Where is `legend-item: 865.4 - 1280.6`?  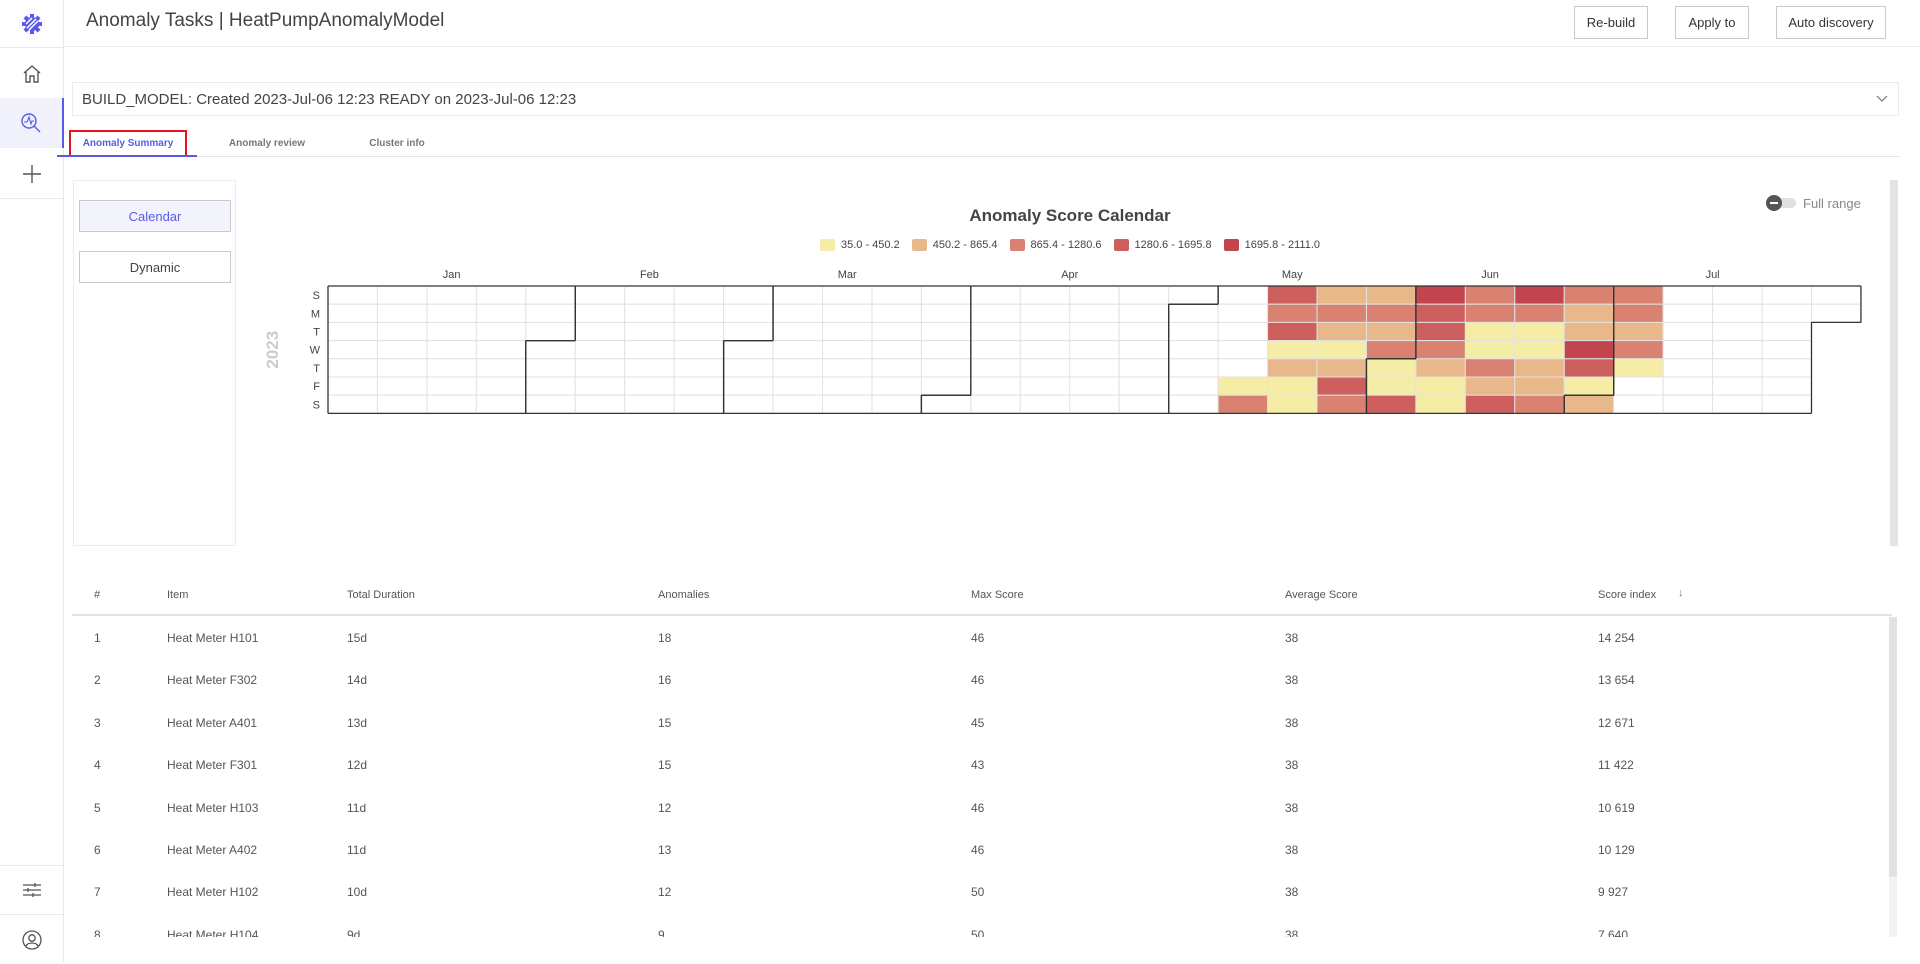
legend-item: 865.4 - 1280.6 is located at coordinates (1055, 245).